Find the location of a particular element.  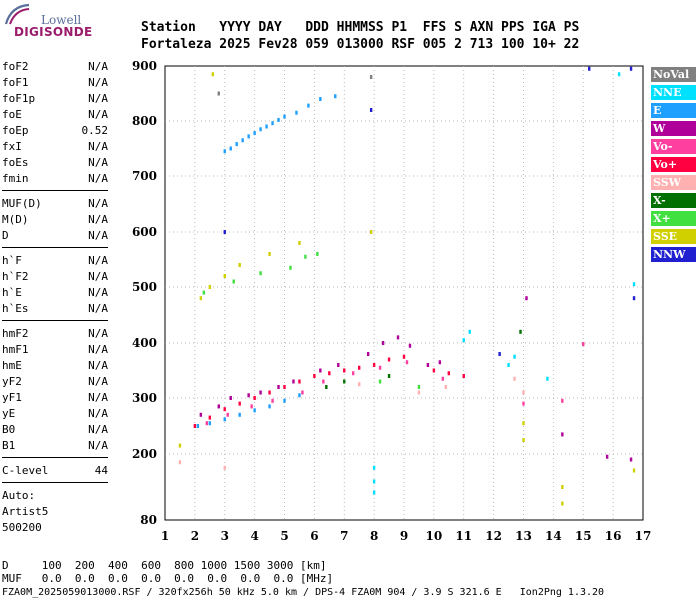

x-tick-label: 4 is located at coordinates (254, 536).